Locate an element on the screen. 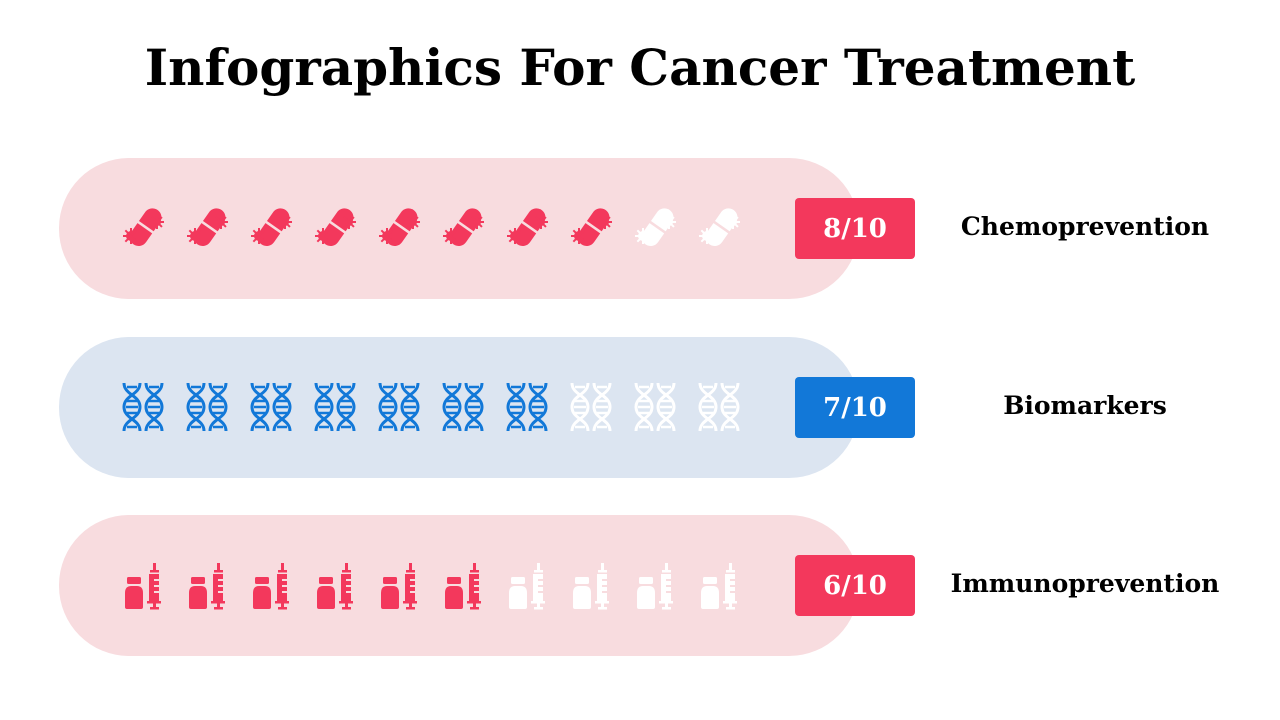 This screenshot has width=1280, height=720. score-badge: 7/10 is located at coordinates (855, 407).